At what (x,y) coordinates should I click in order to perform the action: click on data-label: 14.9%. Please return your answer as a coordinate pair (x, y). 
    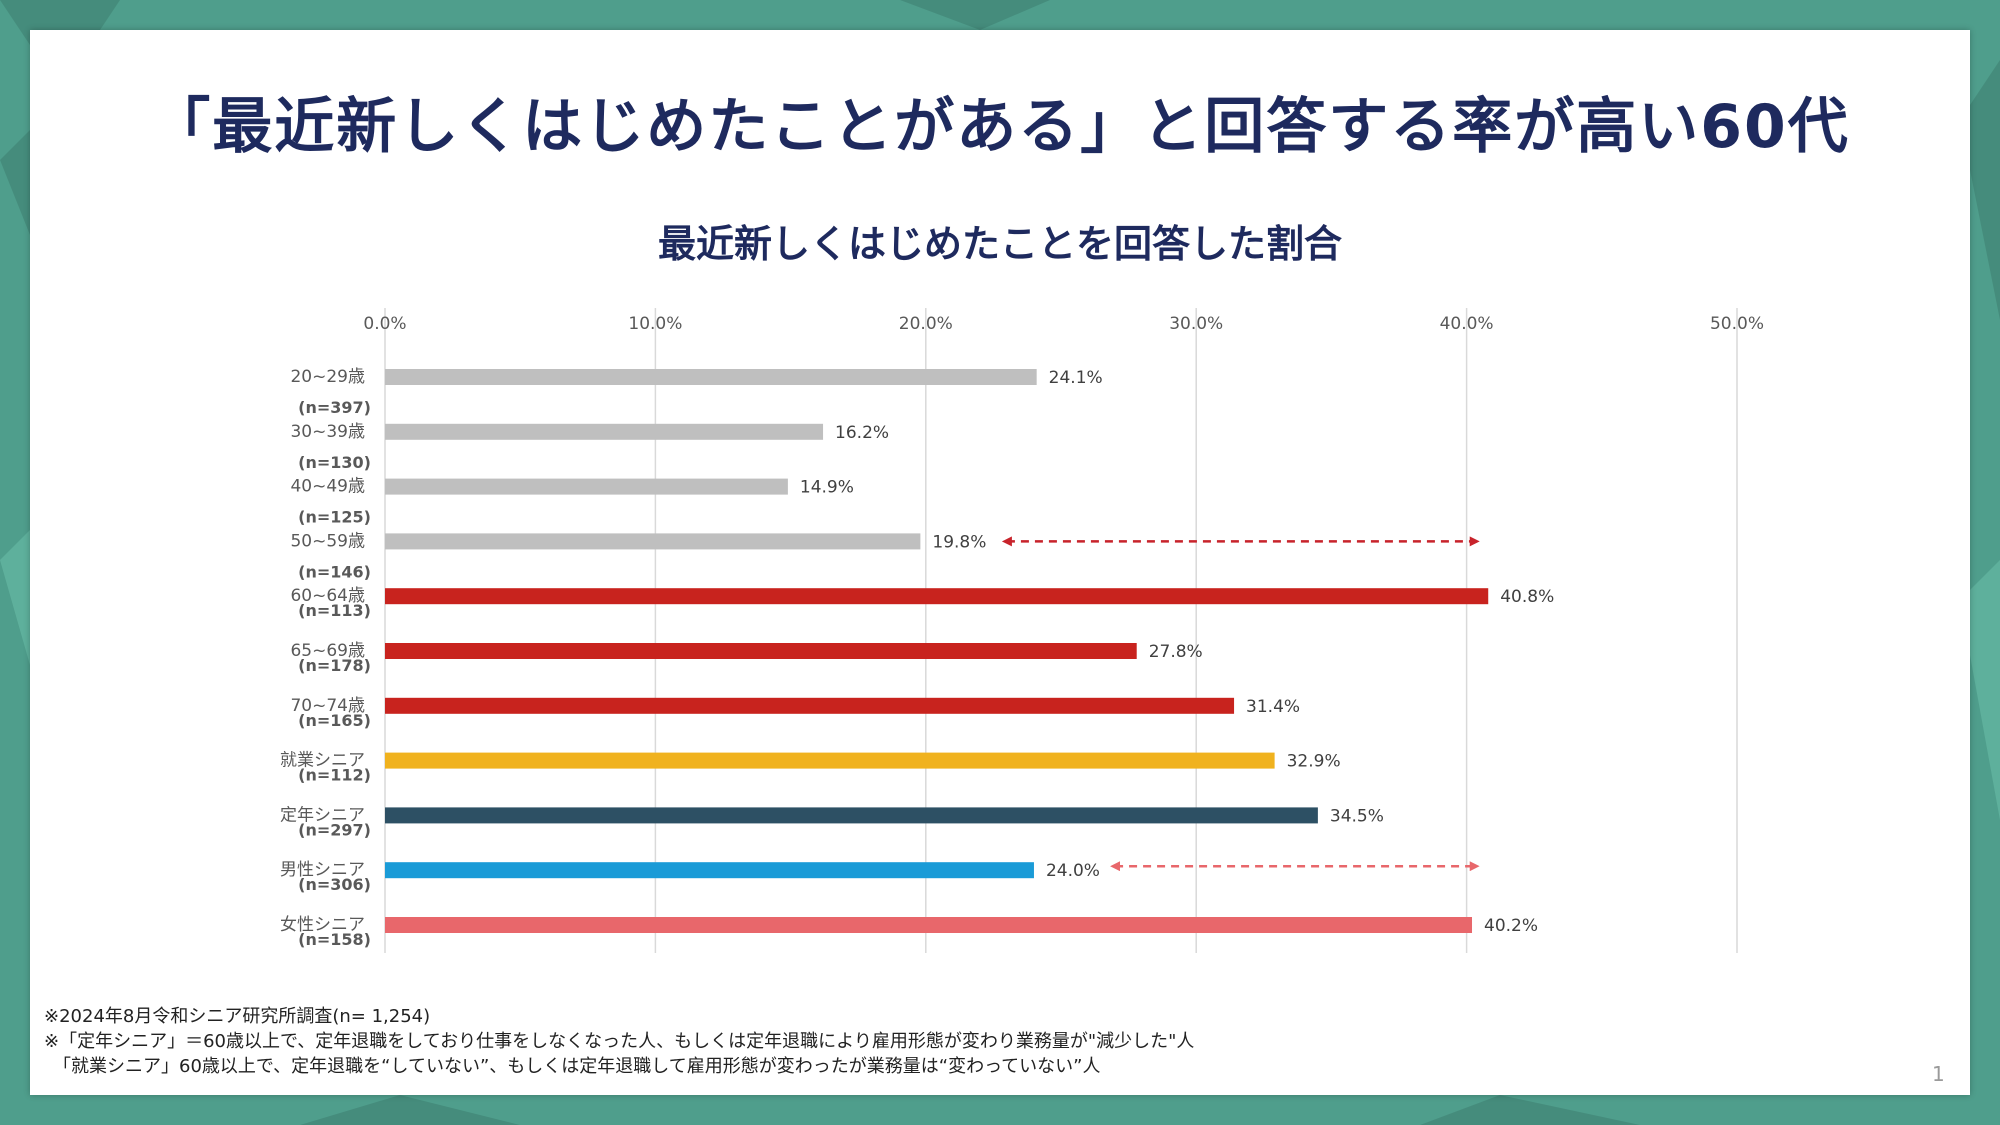
    Looking at the image, I should click on (827, 488).